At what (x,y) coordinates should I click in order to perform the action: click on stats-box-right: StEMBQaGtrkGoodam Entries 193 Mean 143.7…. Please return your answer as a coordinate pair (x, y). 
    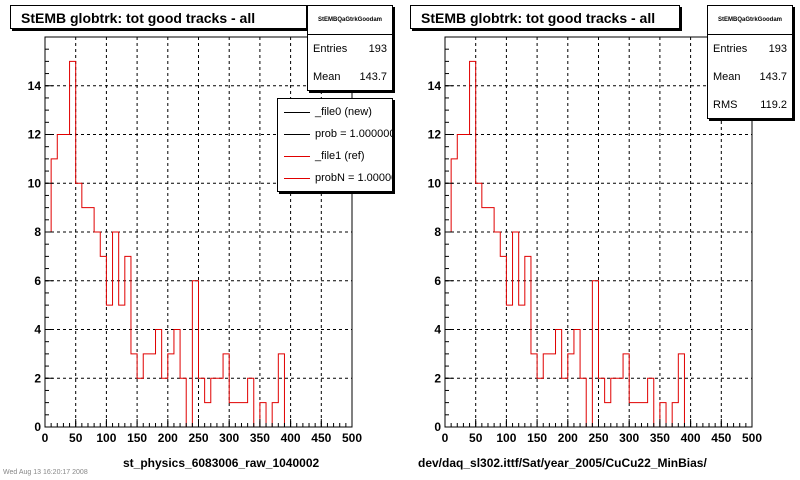
    Looking at the image, I should click on (750, 62).